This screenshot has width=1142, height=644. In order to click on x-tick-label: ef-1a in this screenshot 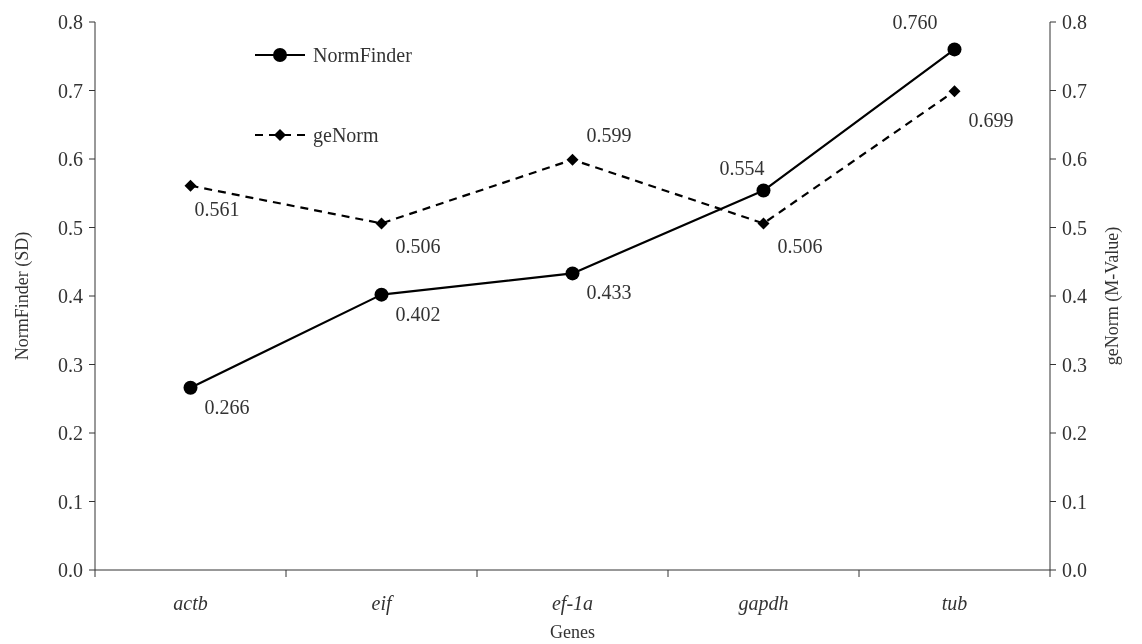, I will do `click(572, 603)`.